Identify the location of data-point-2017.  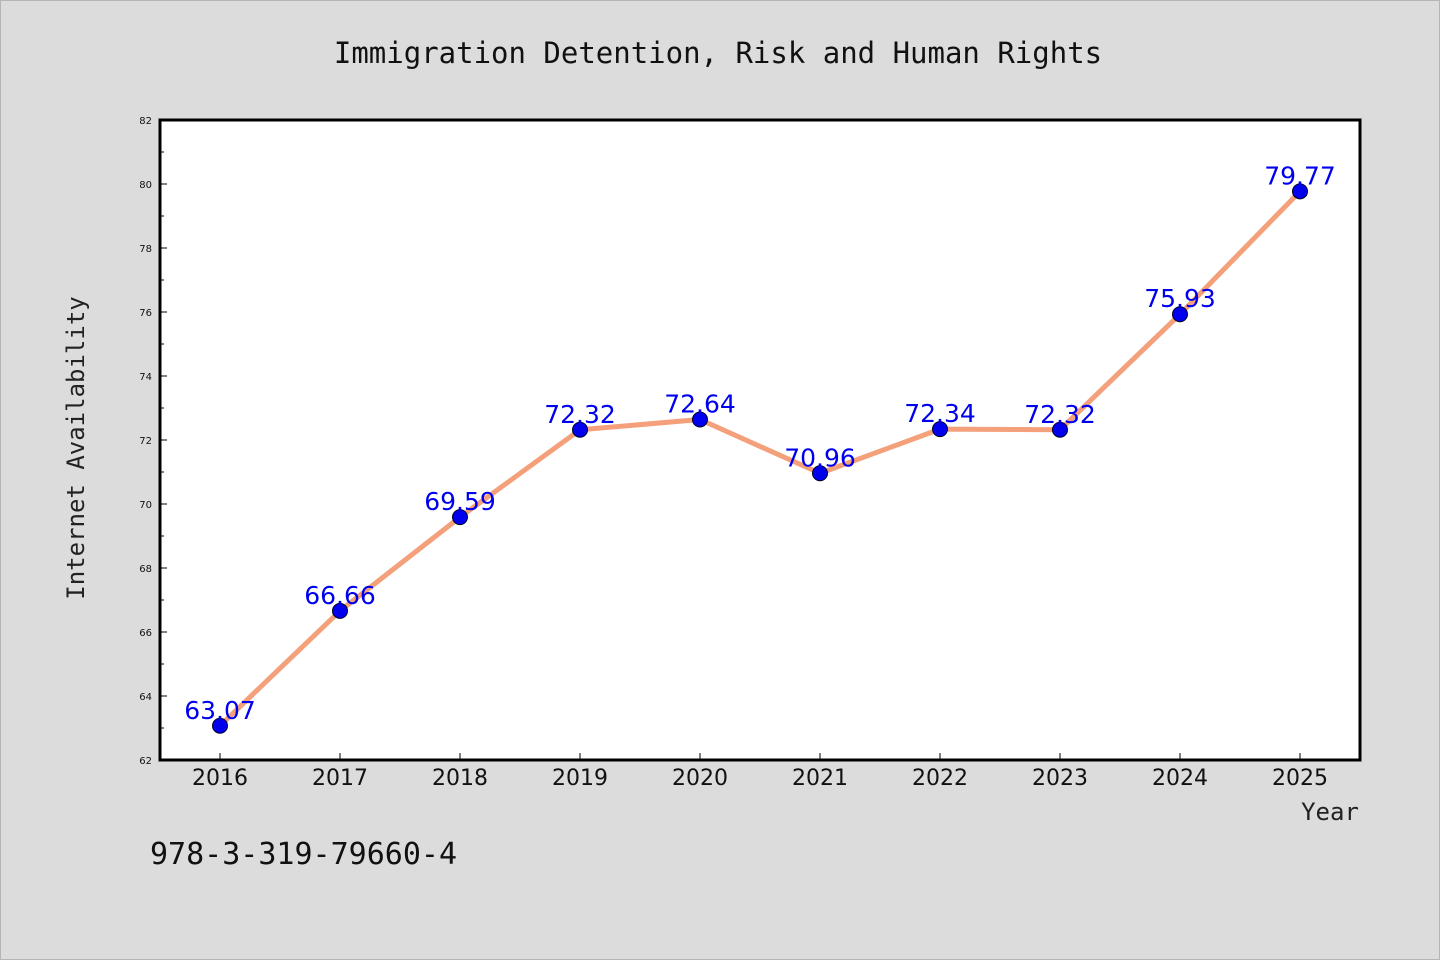
(340, 610).